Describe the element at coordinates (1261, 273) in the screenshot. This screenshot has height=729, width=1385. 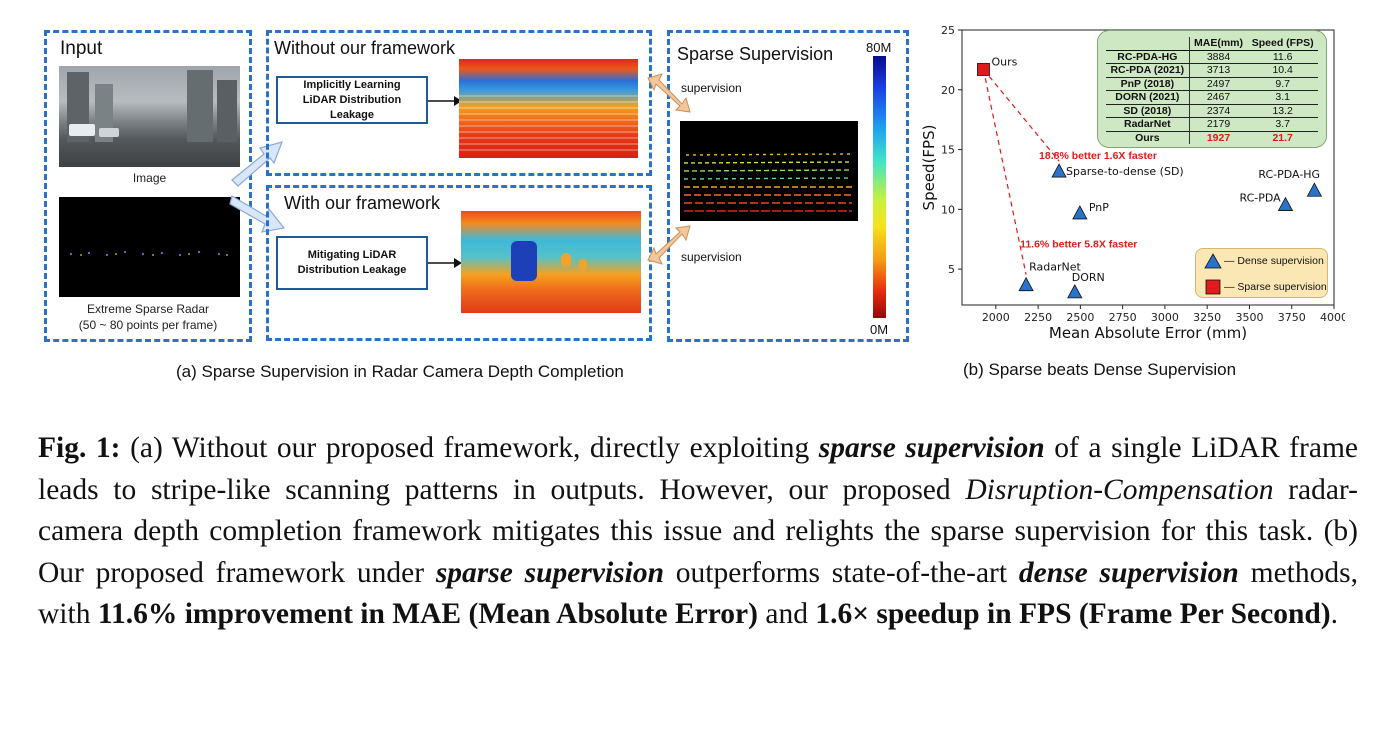
I see `chart-legend: — Dense supervision — Sparse supervision` at that location.